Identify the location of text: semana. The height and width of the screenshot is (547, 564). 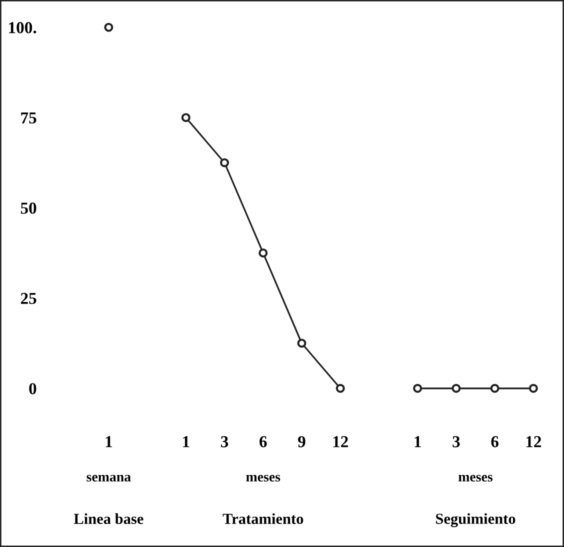
(108, 478).